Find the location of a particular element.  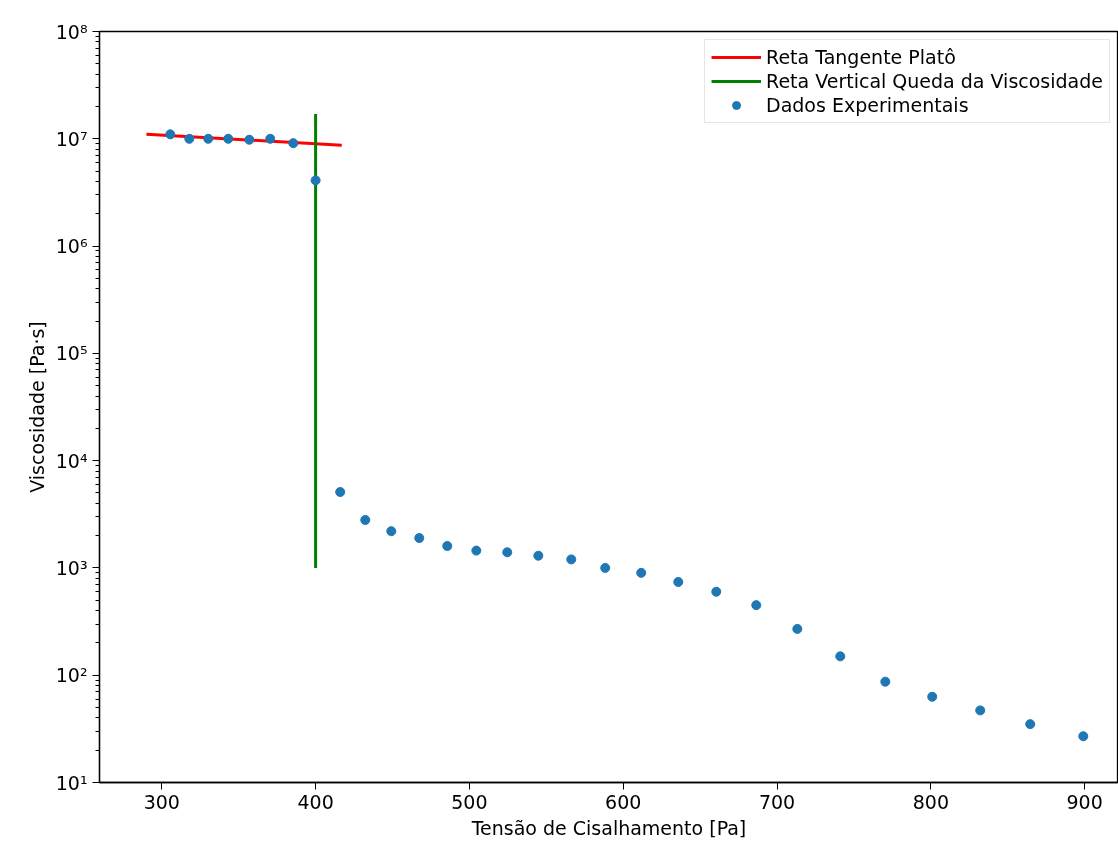

x-tick-label: 500 is located at coordinates (469, 801).